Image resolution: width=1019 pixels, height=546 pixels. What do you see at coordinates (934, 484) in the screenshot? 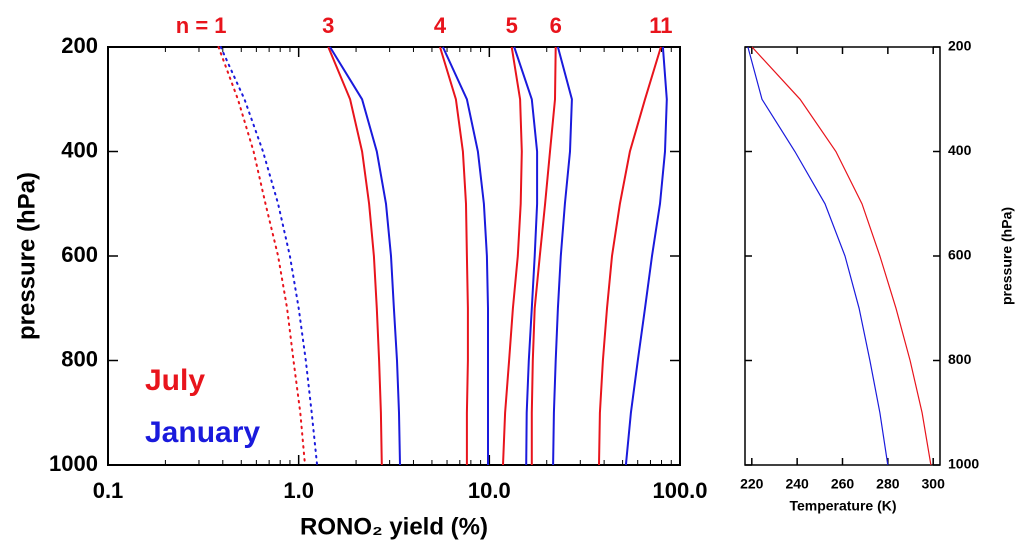
I see `x-tick-label: 300` at bounding box center [934, 484].